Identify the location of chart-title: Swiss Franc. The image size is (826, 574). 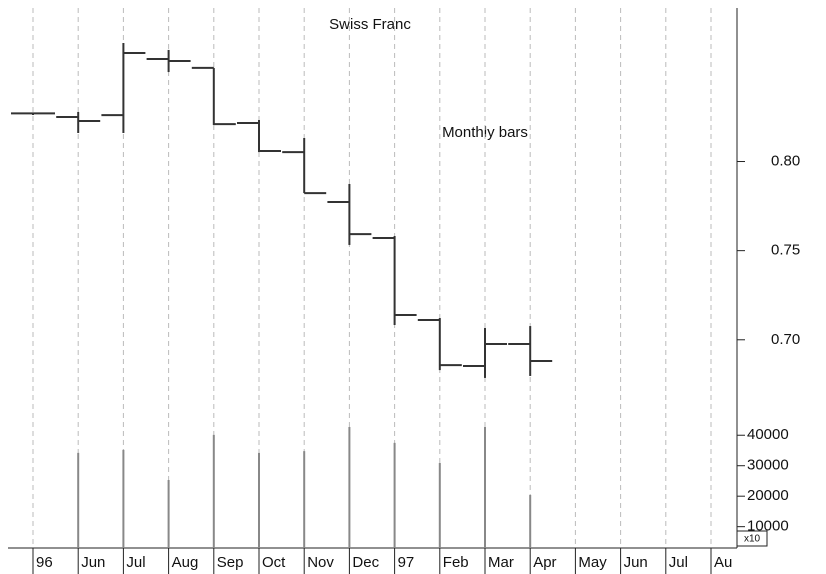
(370, 24).